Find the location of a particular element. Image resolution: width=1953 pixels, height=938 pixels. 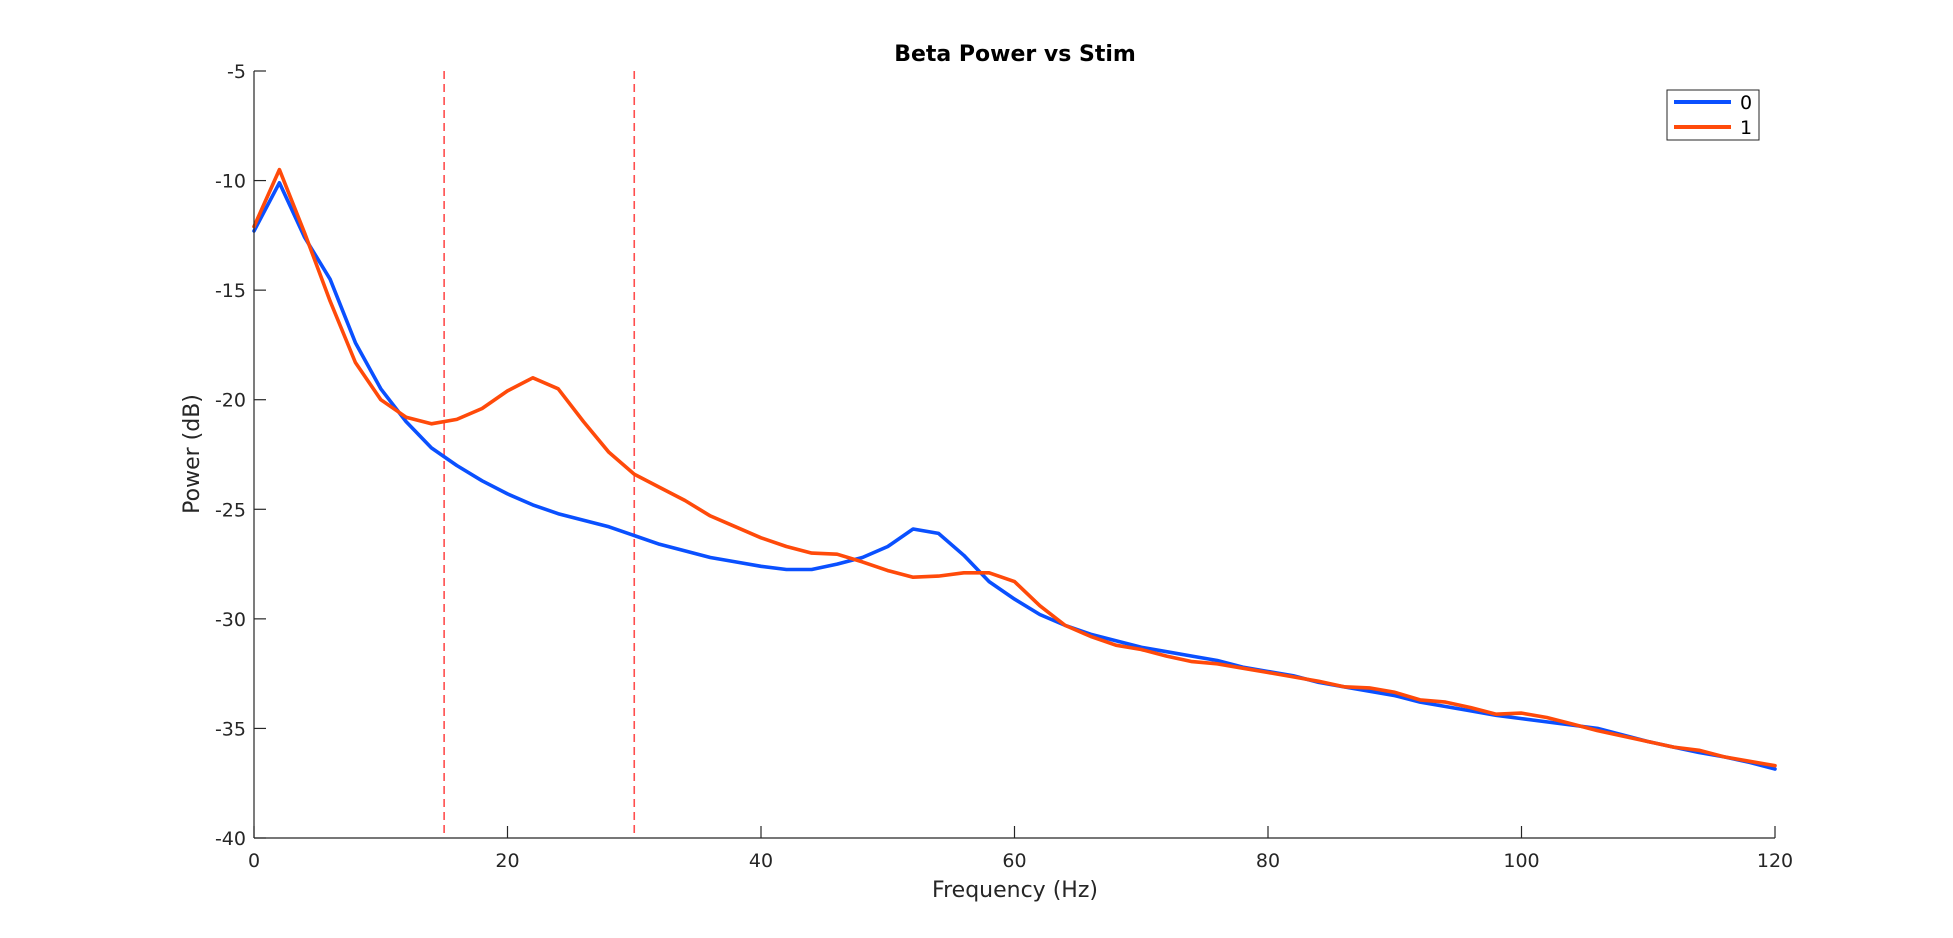

y-tick-label: -10 is located at coordinates (230, 182).